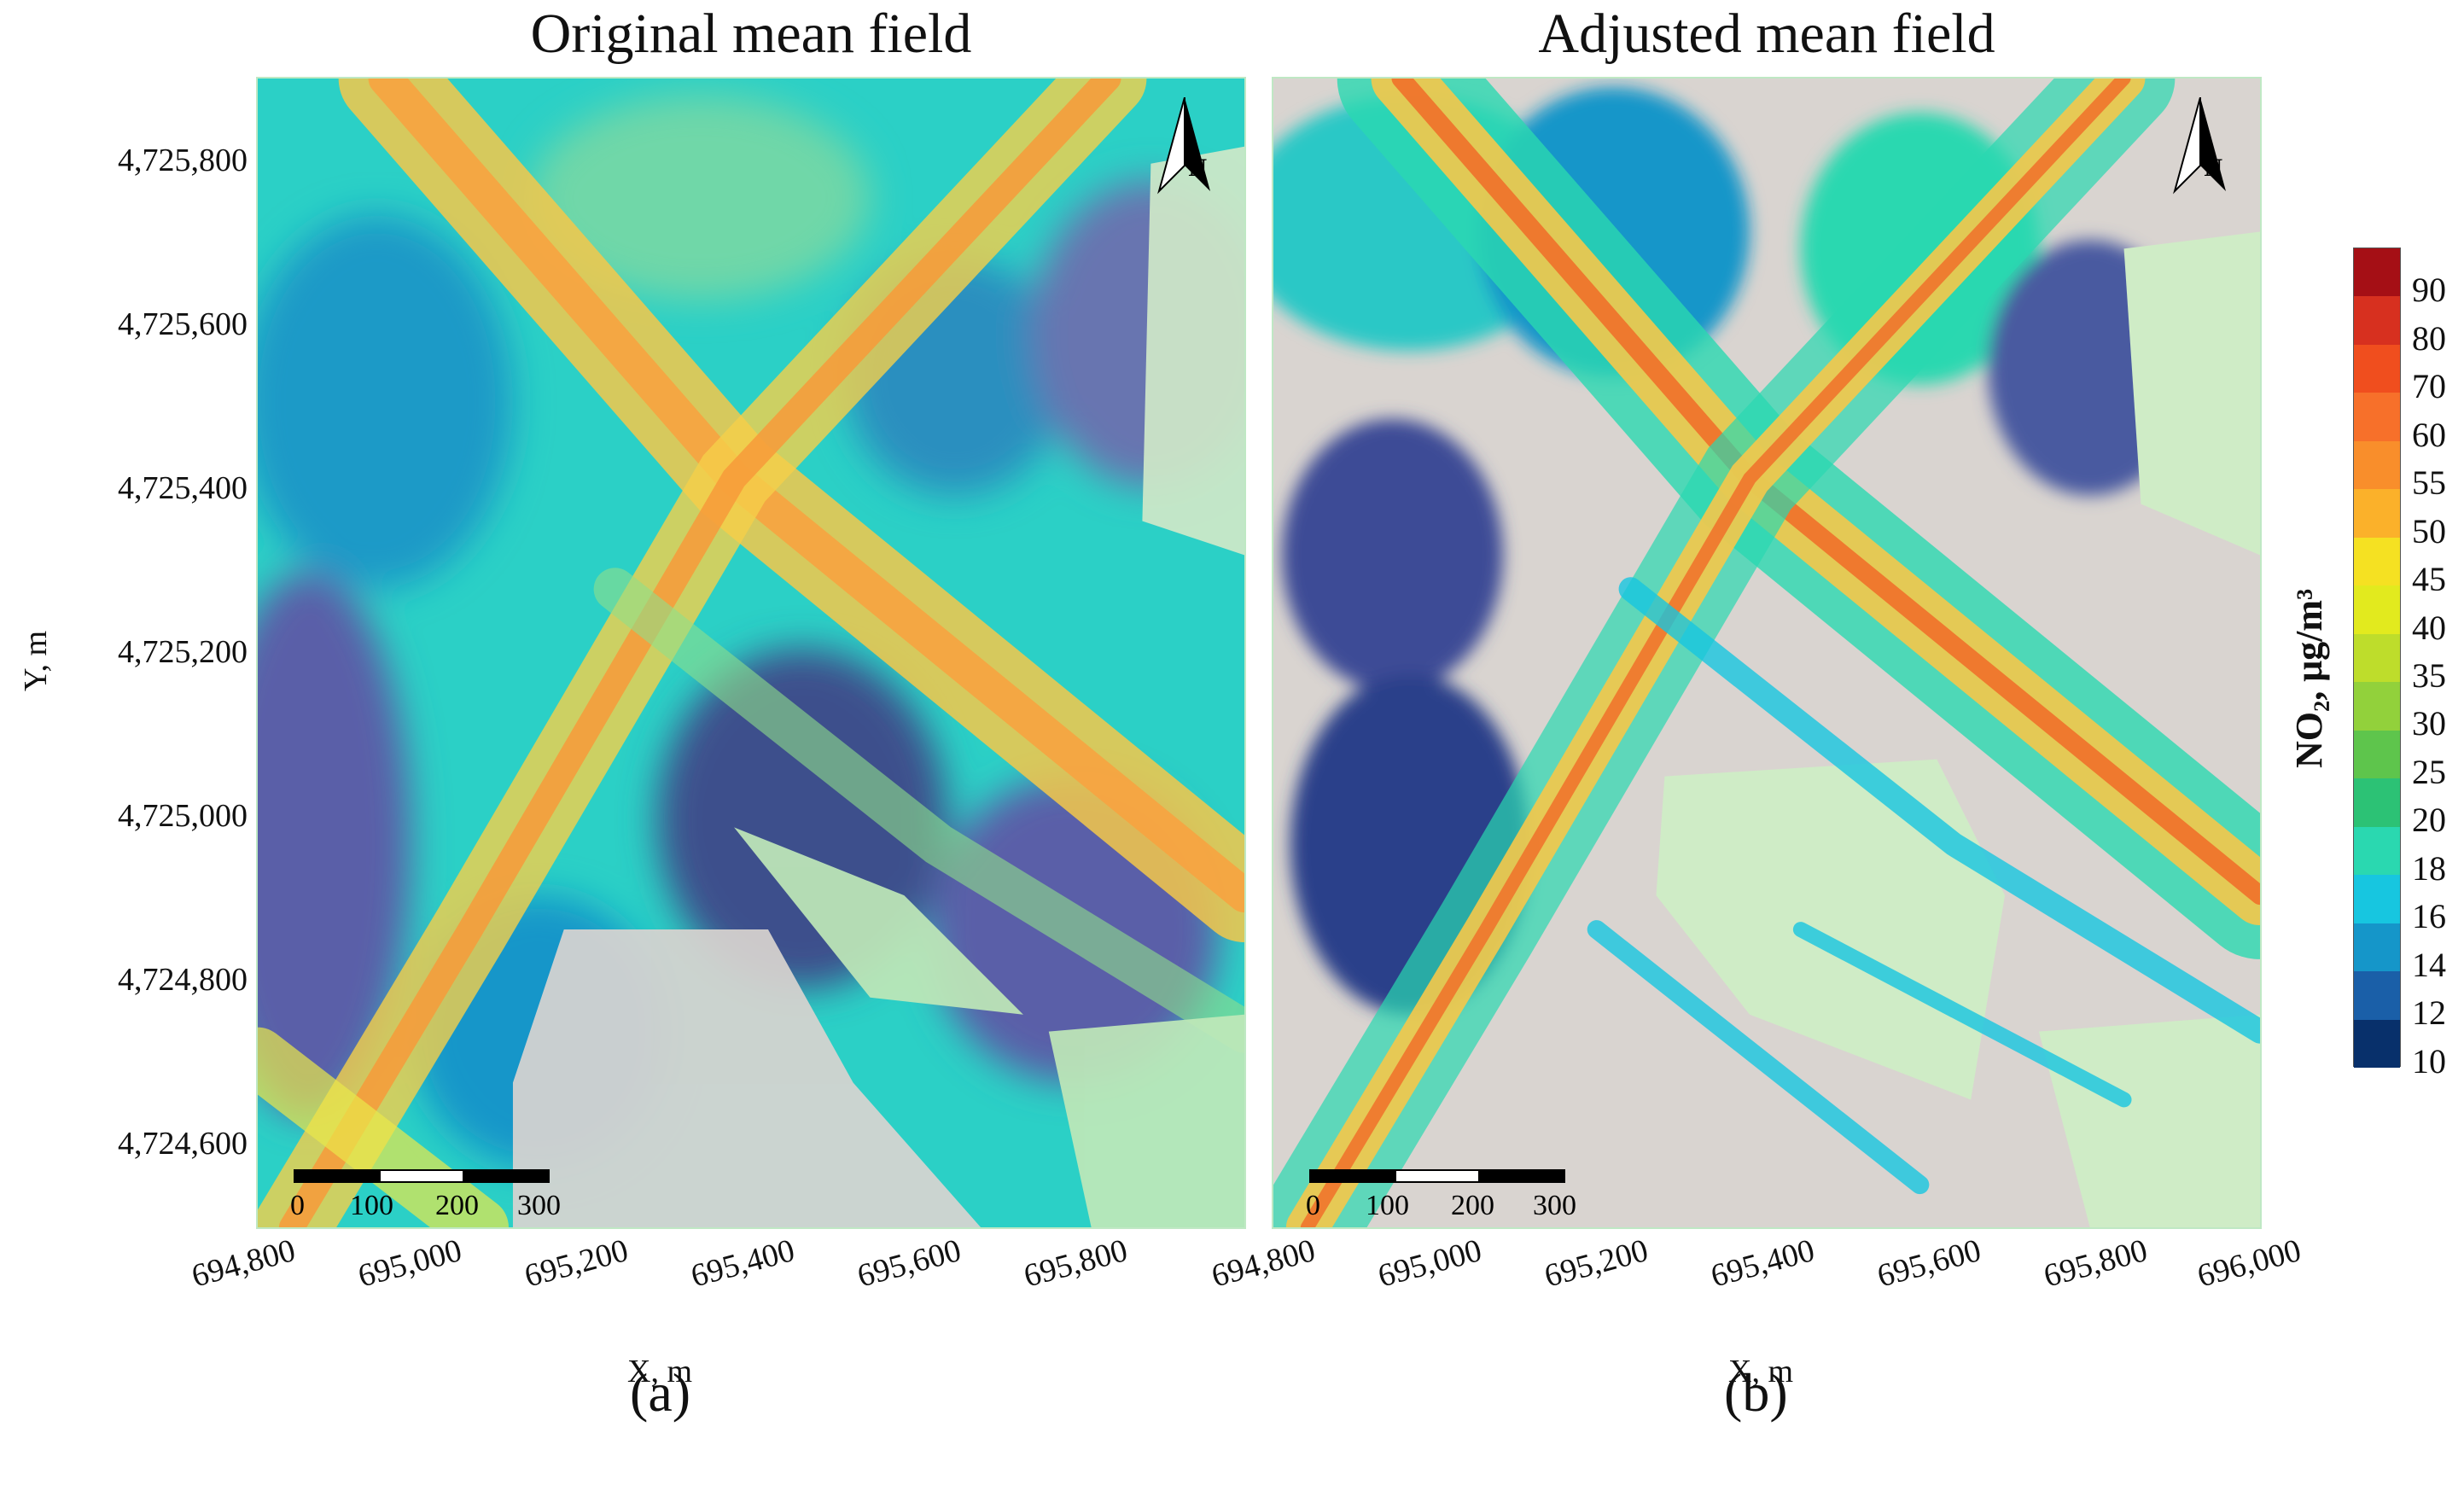  What do you see at coordinates (2429, 675) in the screenshot?
I see `colorbar-tick: 35` at bounding box center [2429, 675].